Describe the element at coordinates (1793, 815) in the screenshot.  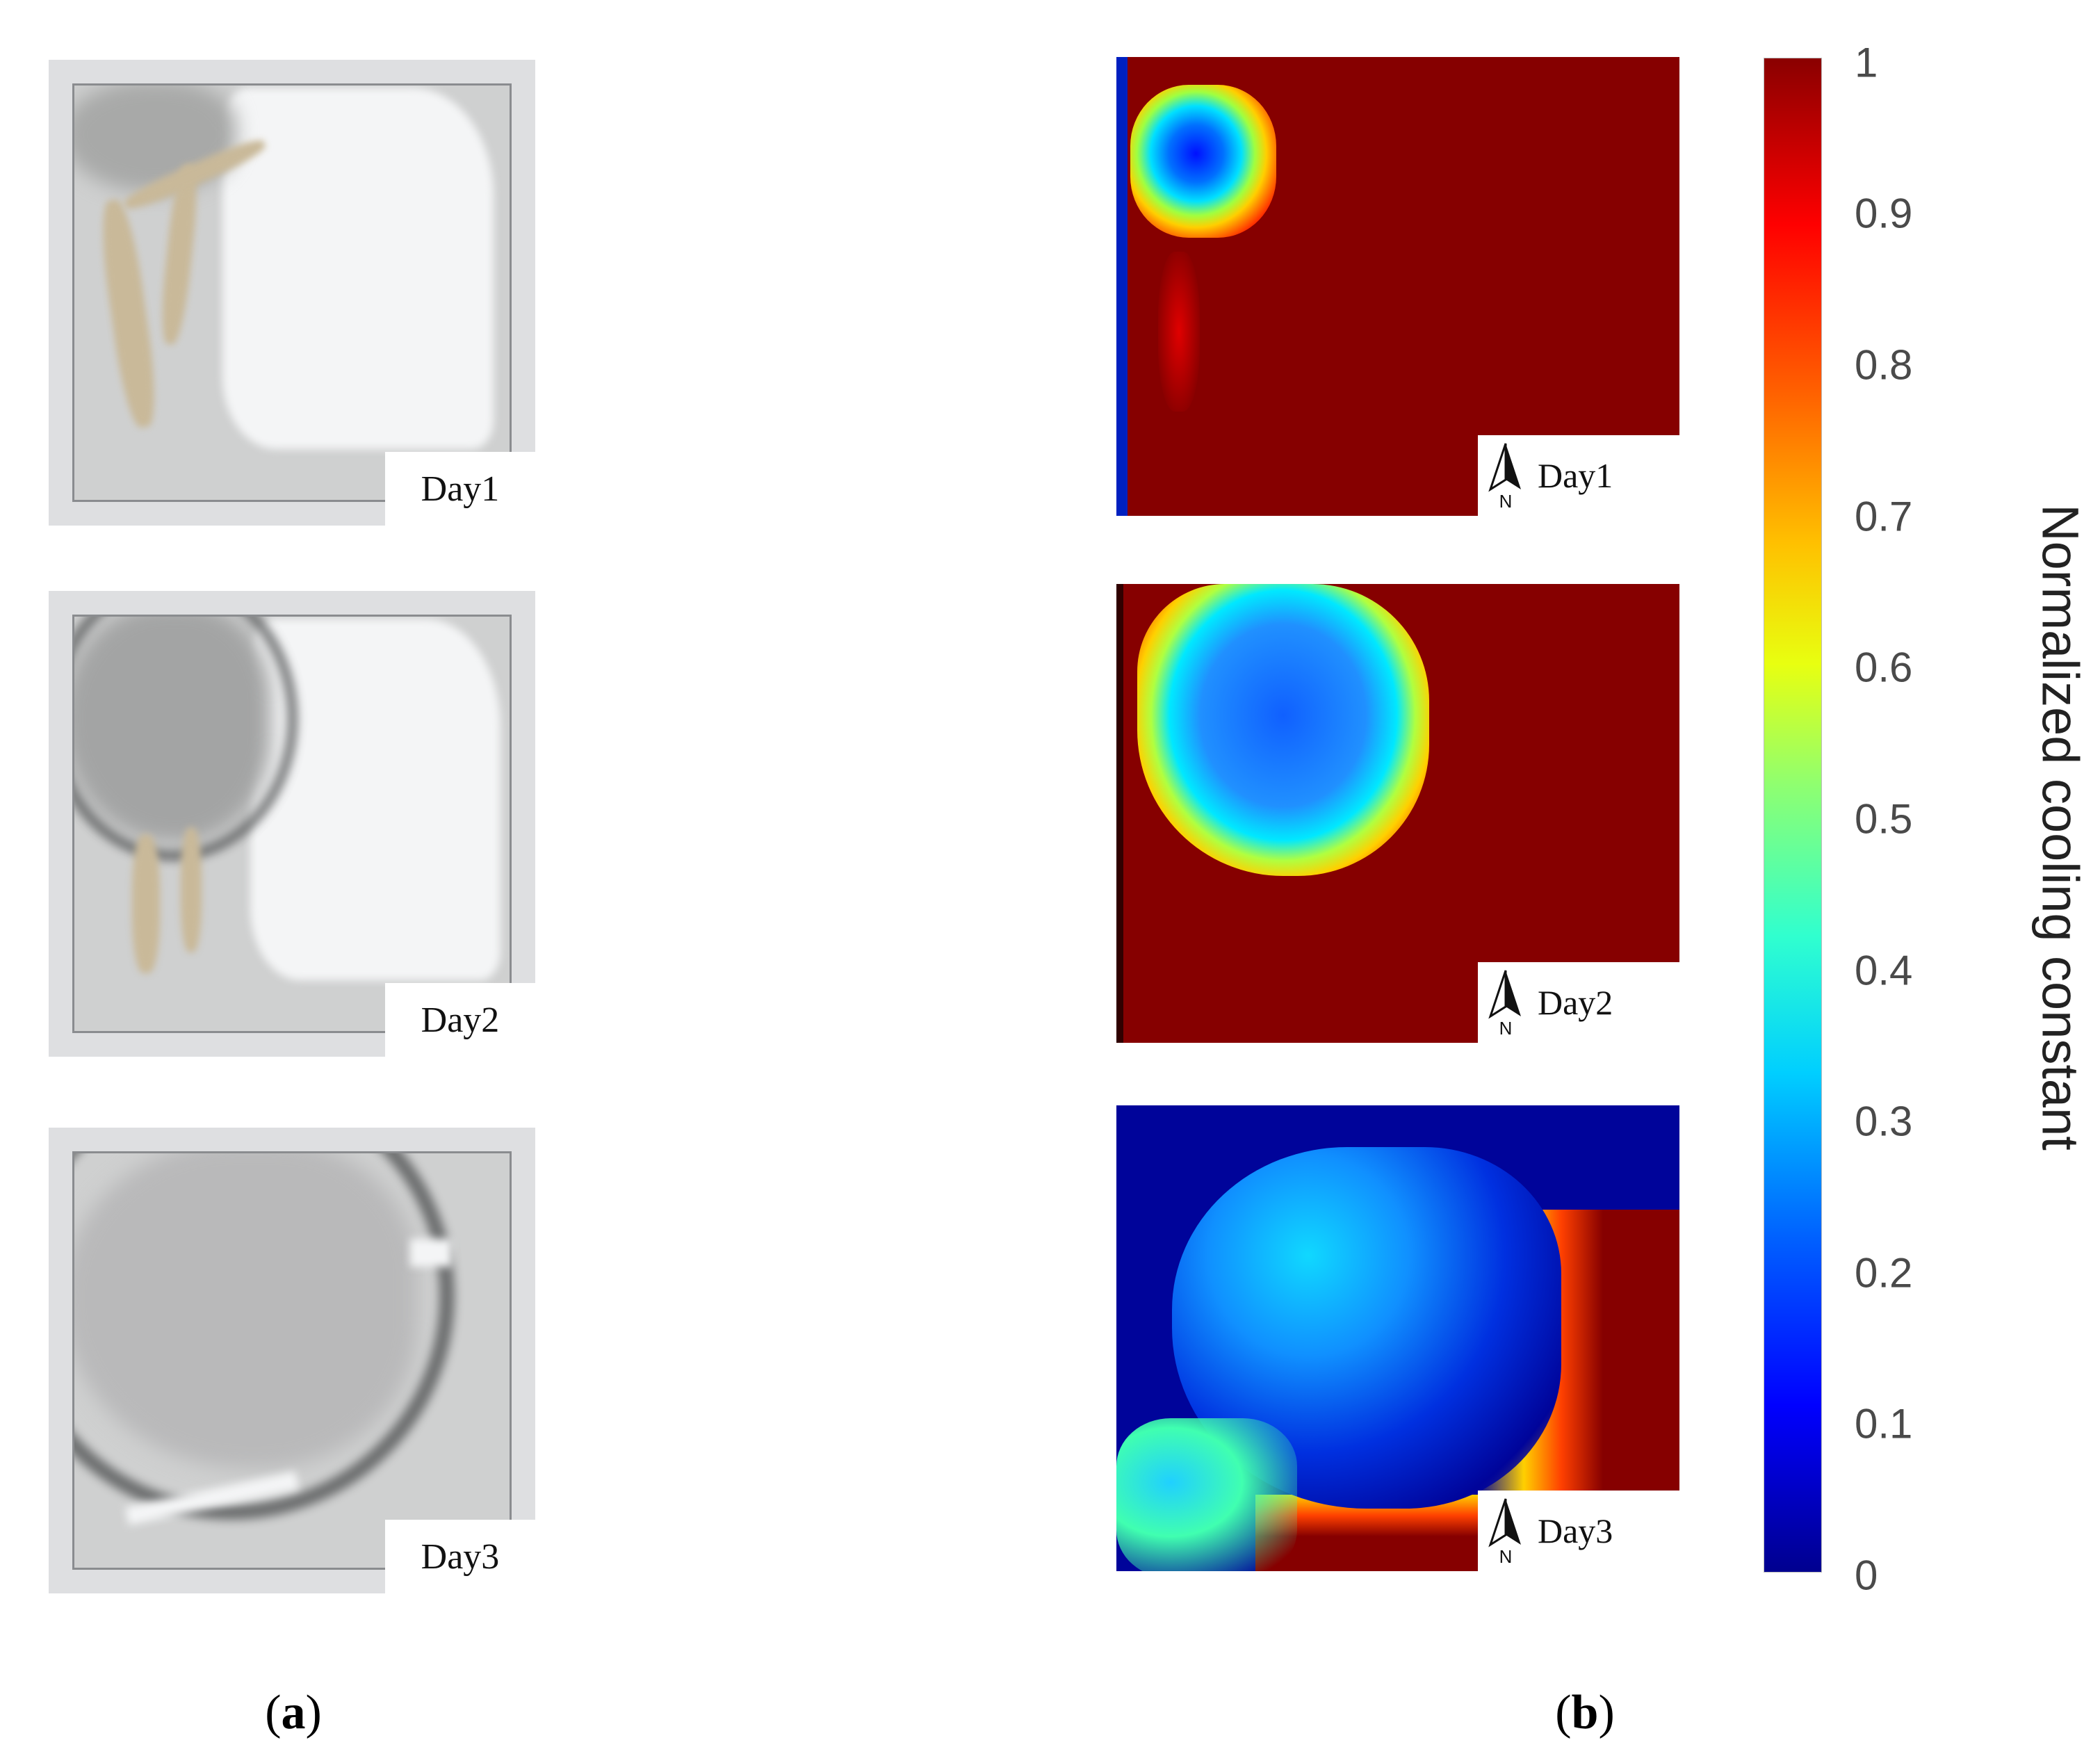
I see `colorbar` at that location.